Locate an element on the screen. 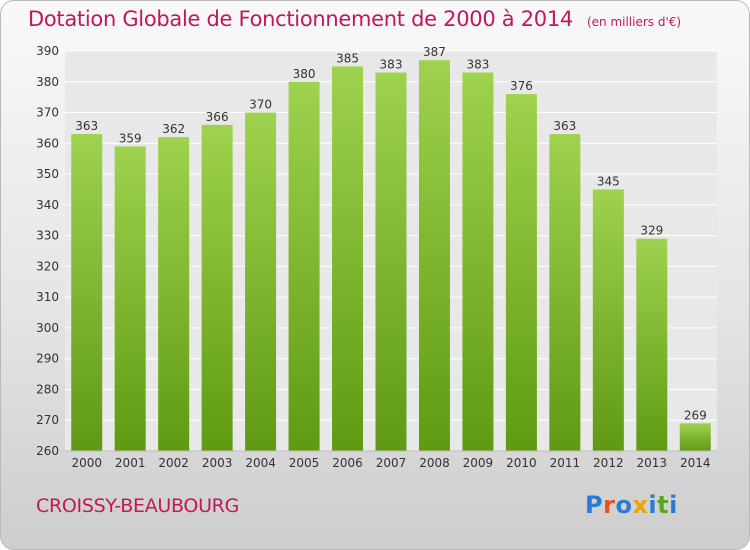 Image resolution: width=750 pixels, height=550 pixels. x-tick-label-2000: 2000 is located at coordinates (86, 463).